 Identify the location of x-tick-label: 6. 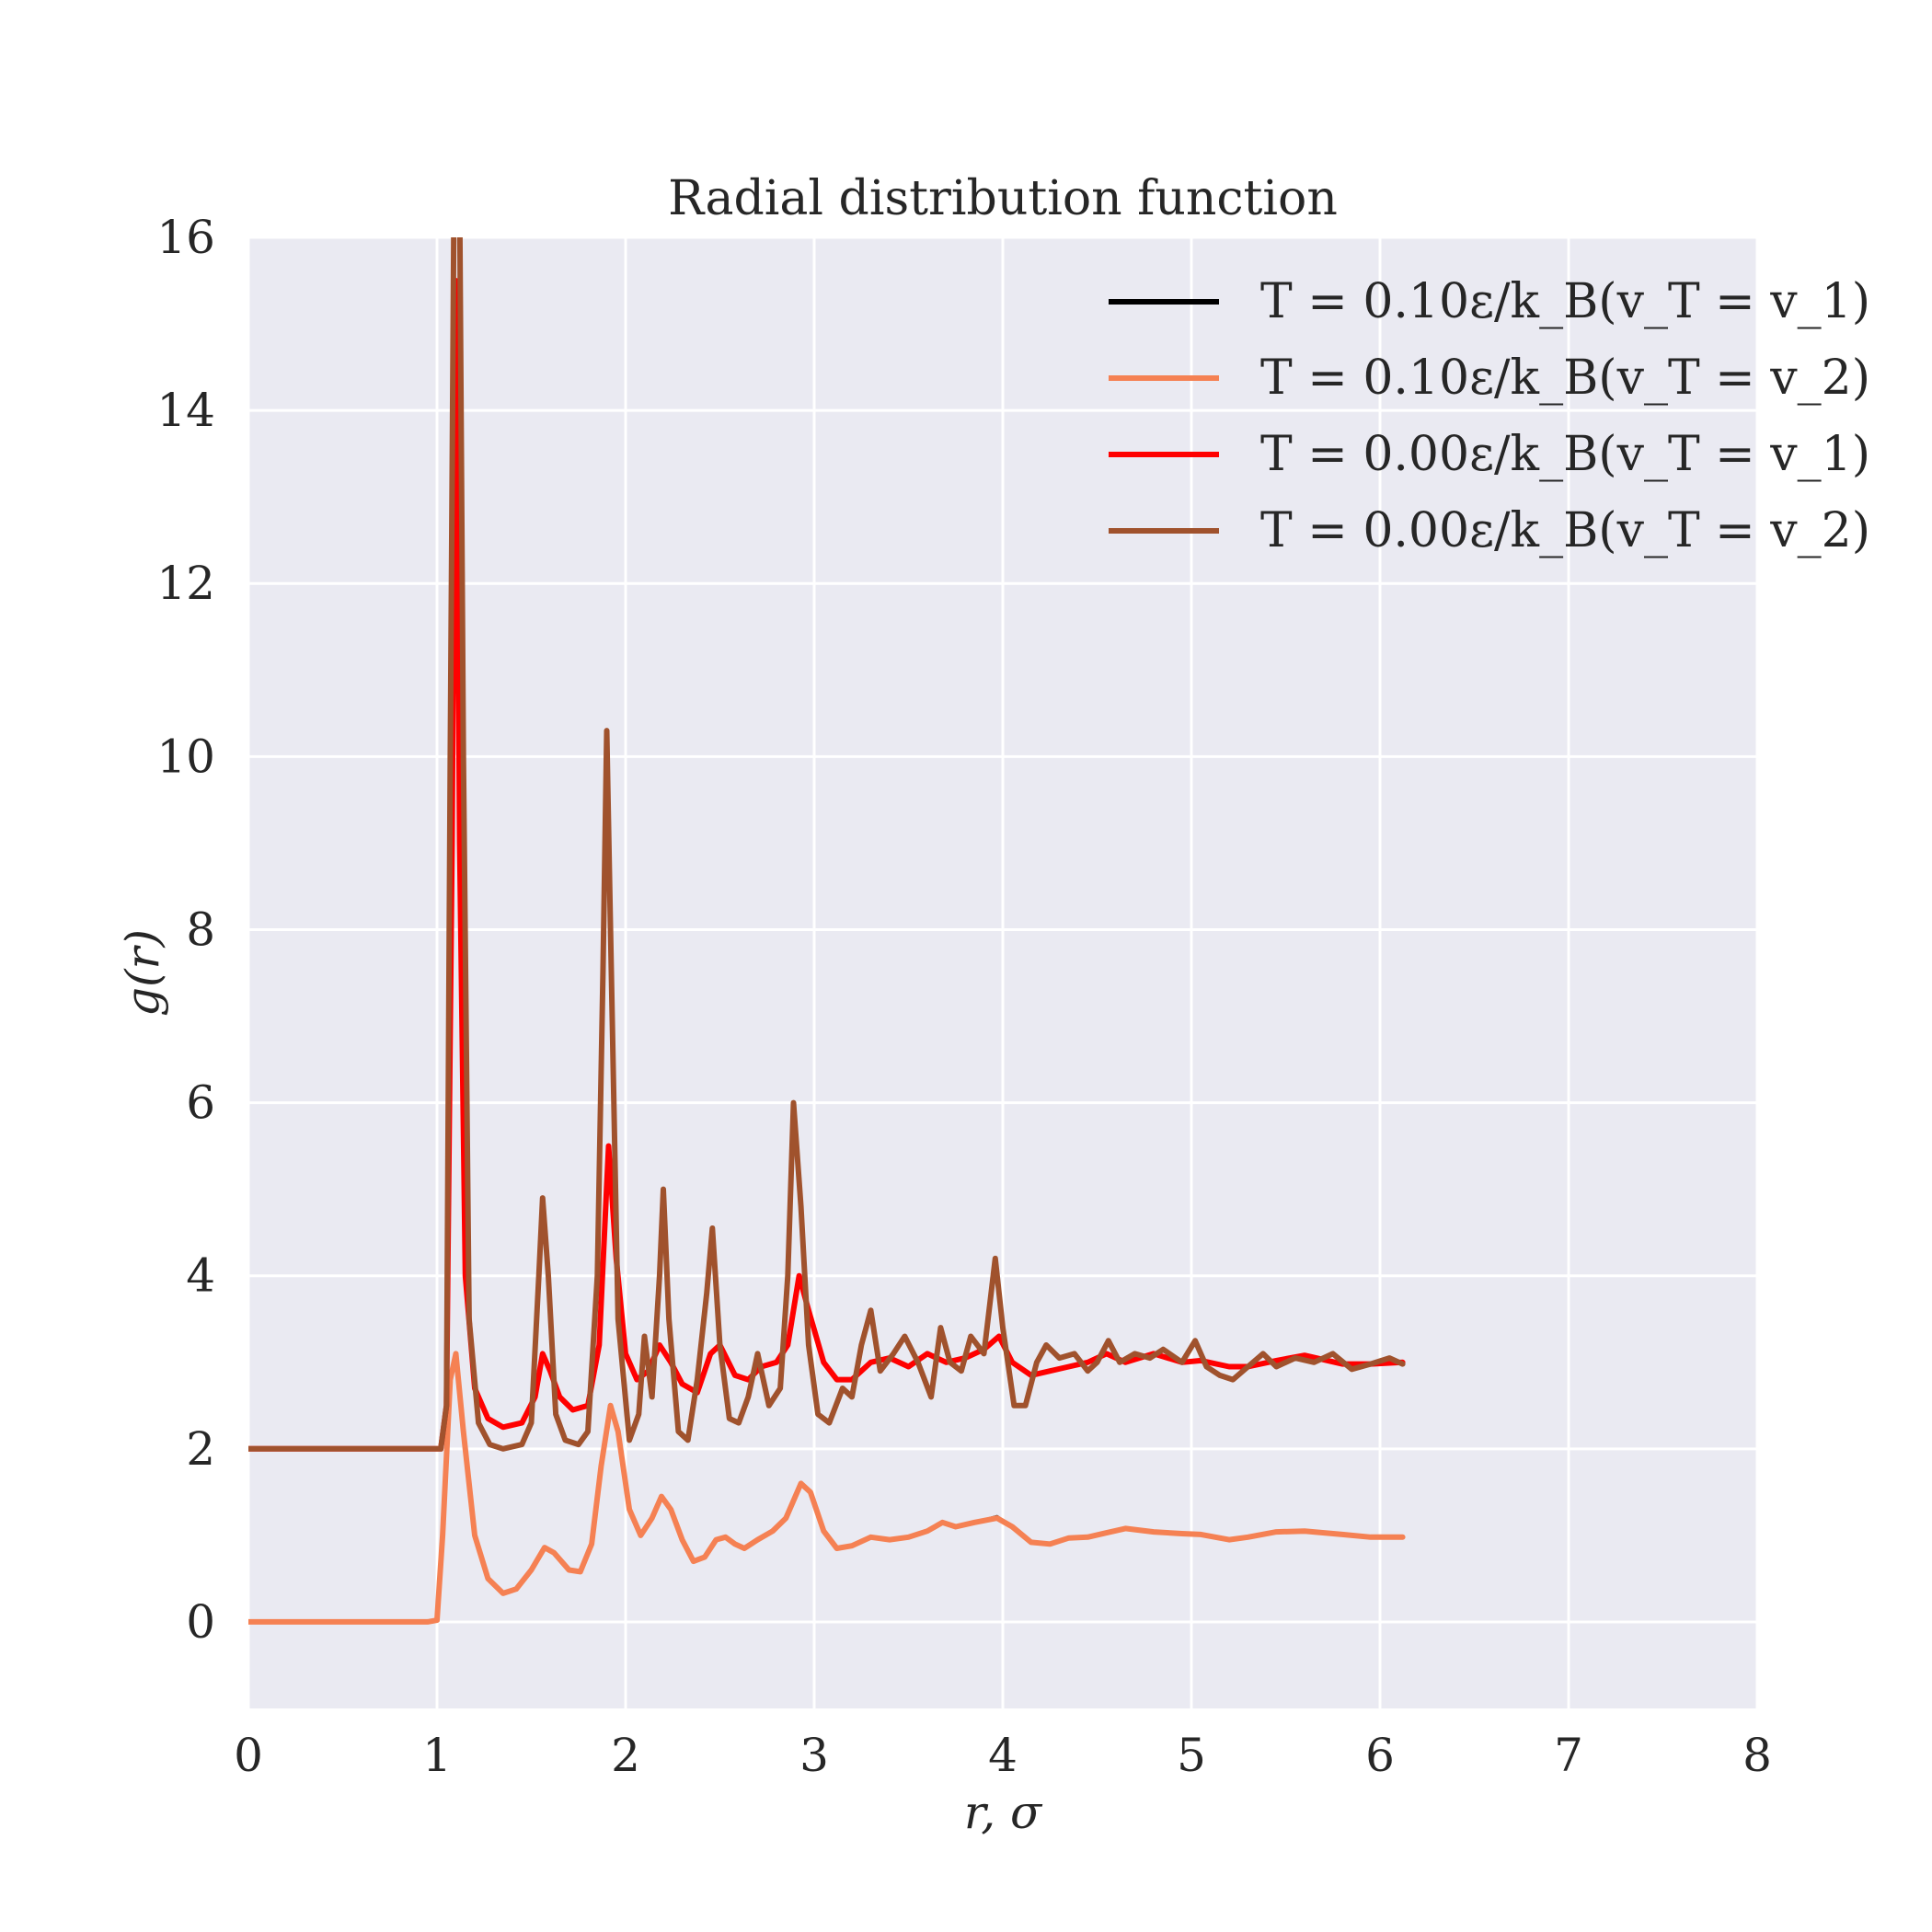
(1380, 1755).